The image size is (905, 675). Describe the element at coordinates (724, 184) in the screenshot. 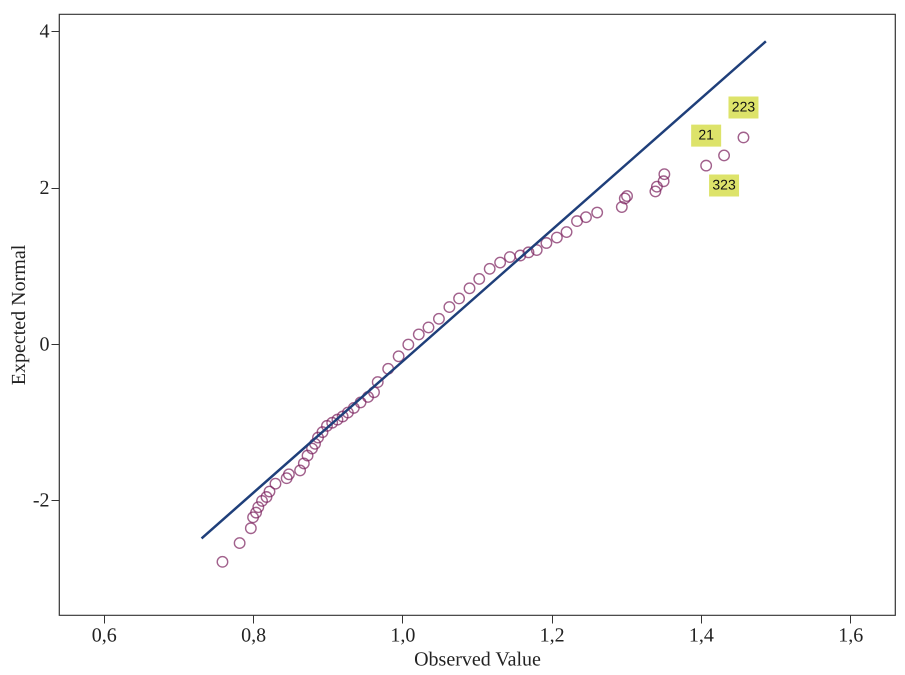

I see `annotation: 323` at that location.